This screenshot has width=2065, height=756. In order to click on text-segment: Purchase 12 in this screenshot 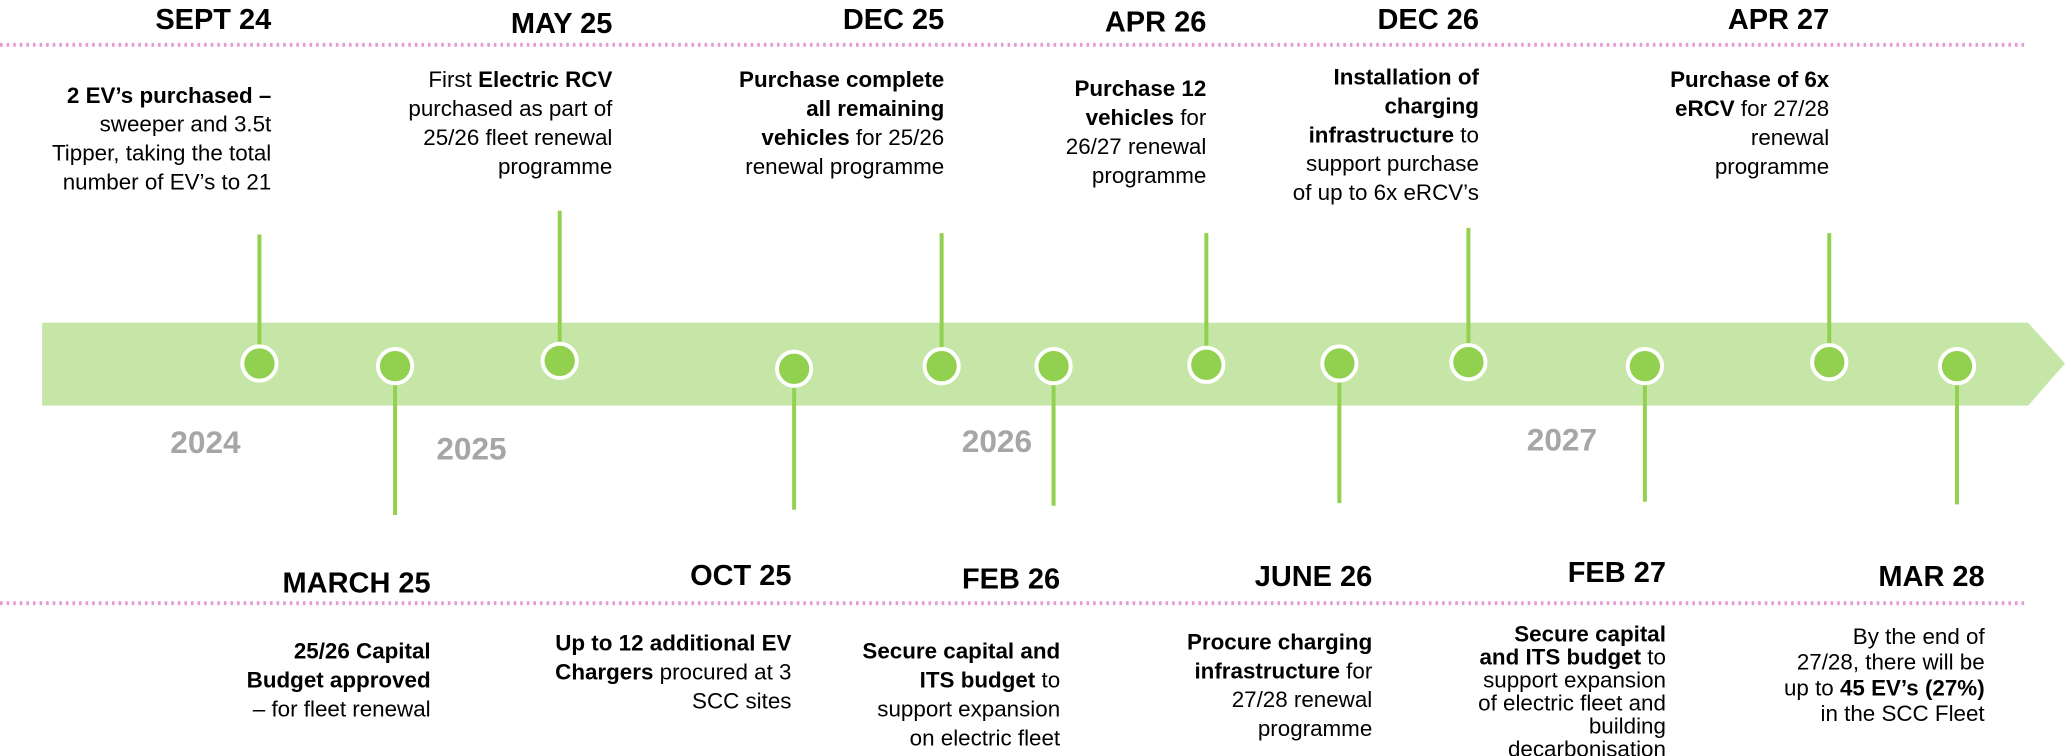, I will do `click(1140, 88)`.